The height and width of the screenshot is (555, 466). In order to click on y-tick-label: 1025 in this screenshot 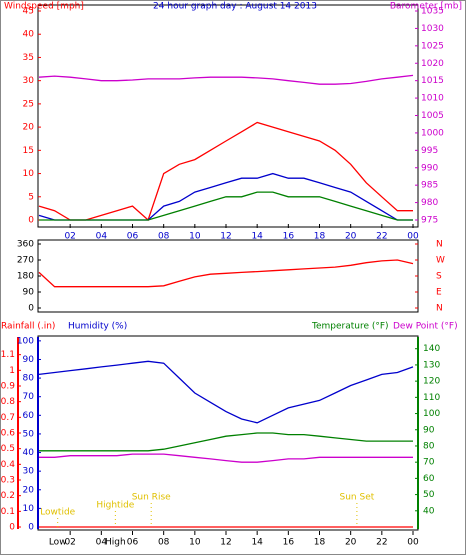, I will do `click(432, 46)`.